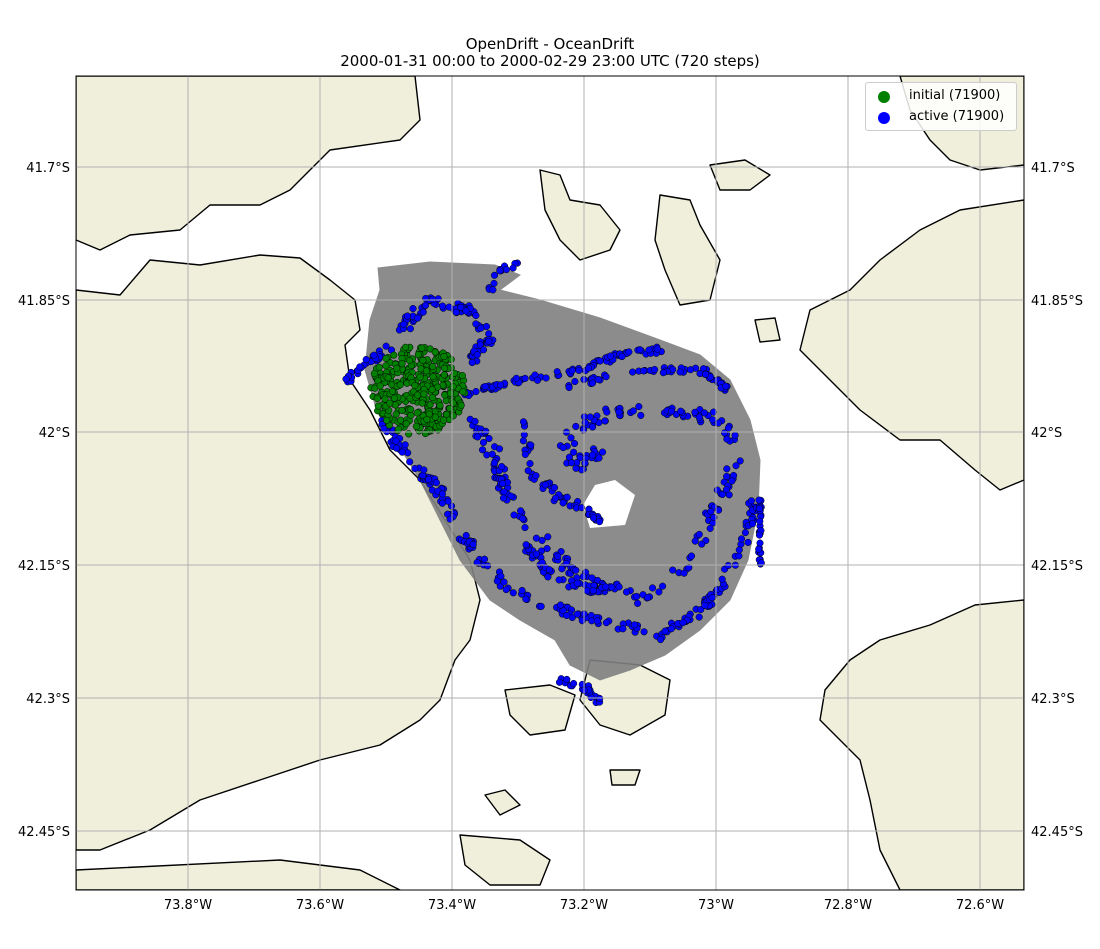 This screenshot has height=949, width=1100. I want to click on lon-tick-label: 73.8°W, so click(188, 905).